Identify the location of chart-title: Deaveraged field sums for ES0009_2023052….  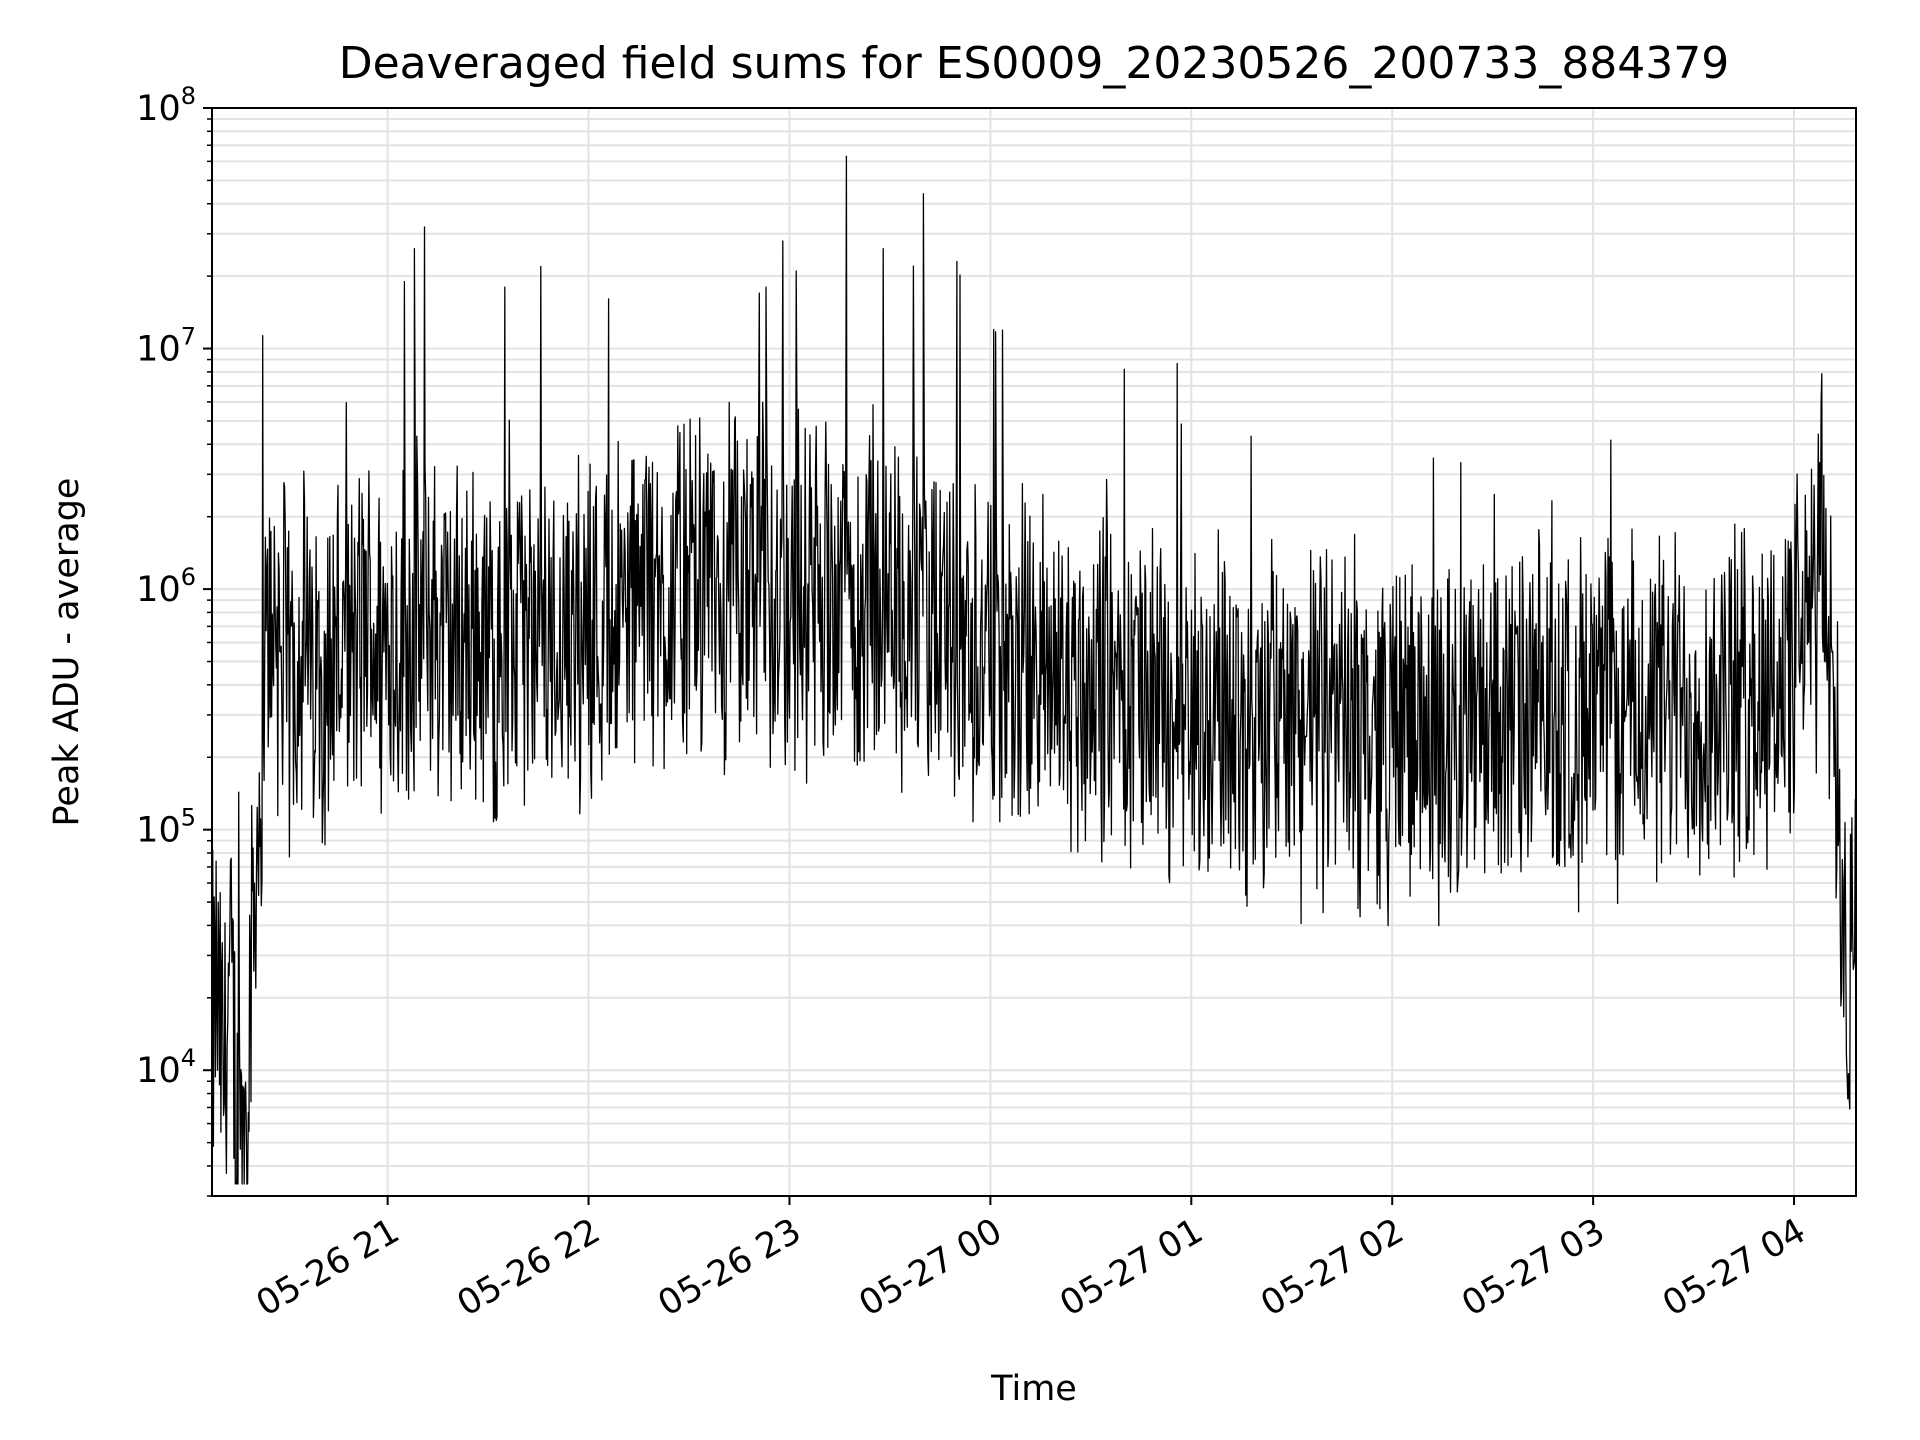
(1034, 63).